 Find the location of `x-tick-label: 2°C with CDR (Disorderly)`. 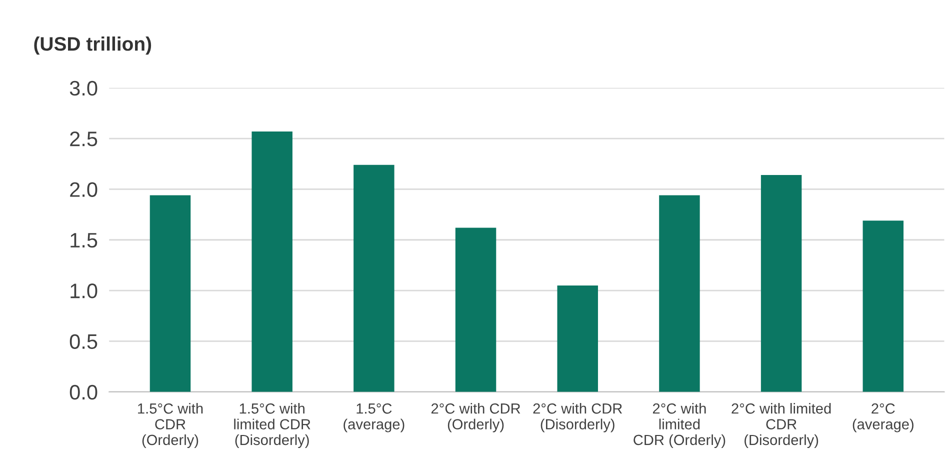

x-tick-label: 2°C with CDR (Disorderly) is located at coordinates (577, 417).